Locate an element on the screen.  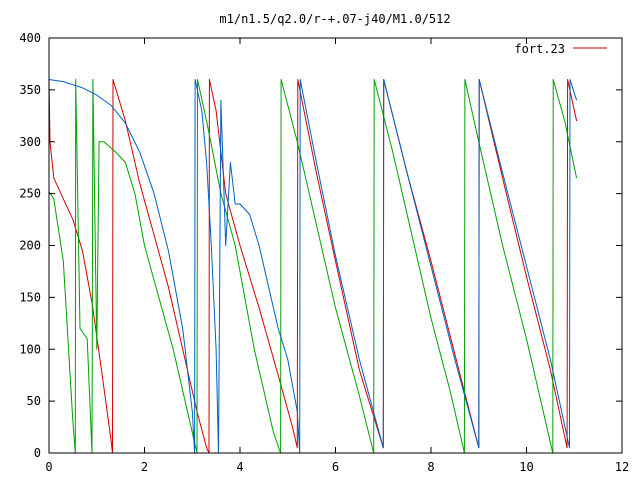
x-tick-label: 10 is located at coordinates (526, 467).